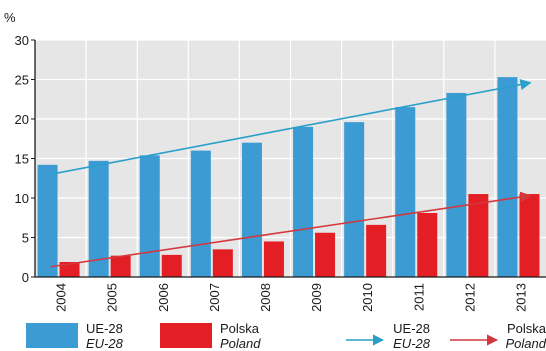  Describe the element at coordinates (69, 269) in the screenshot. I see `bar-polska-2004` at that location.